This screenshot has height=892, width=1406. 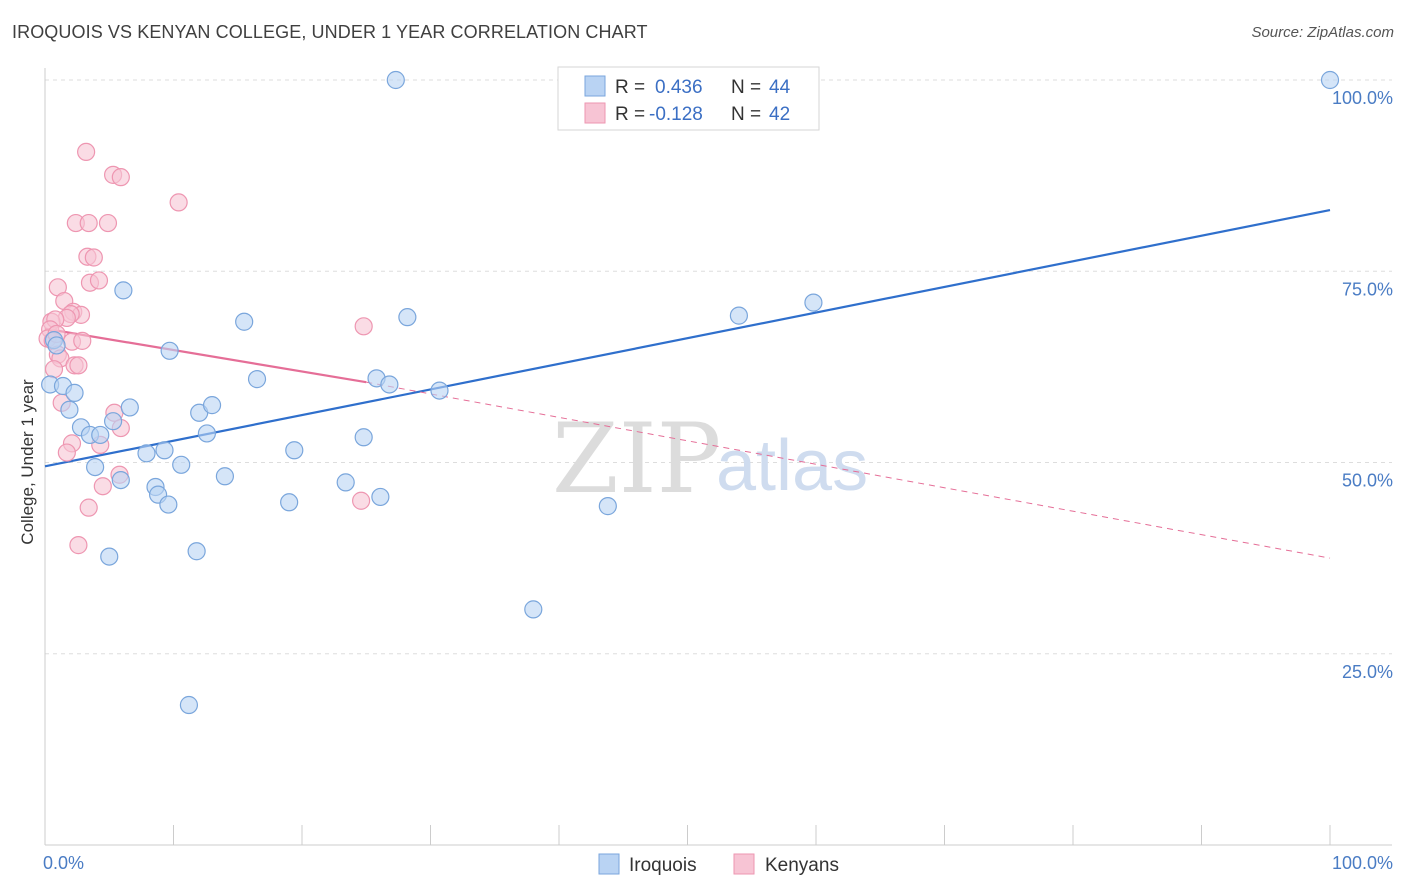 I want to click on x-tick-labels: 0.0% 100.0%, so click(x=718, y=863).